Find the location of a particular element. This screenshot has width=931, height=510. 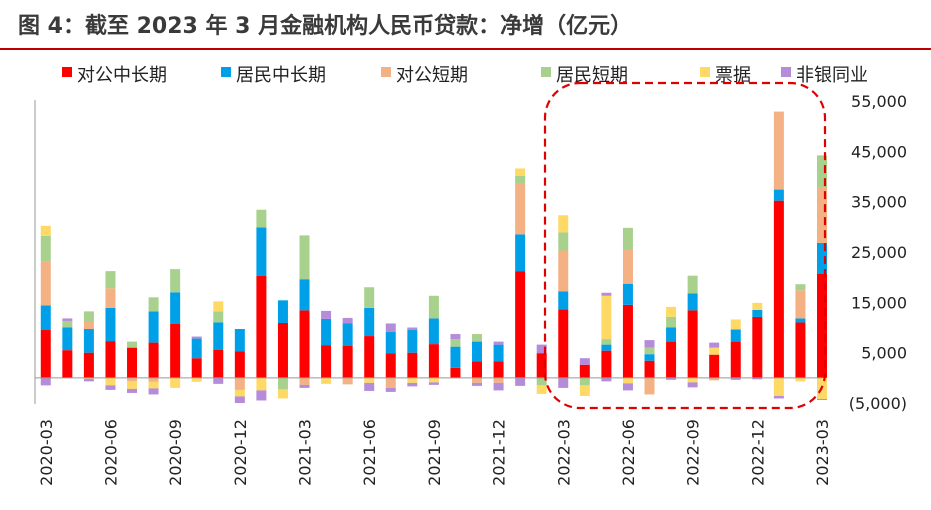

x-tick-label: 2022-12 is located at coordinates (757, 452).